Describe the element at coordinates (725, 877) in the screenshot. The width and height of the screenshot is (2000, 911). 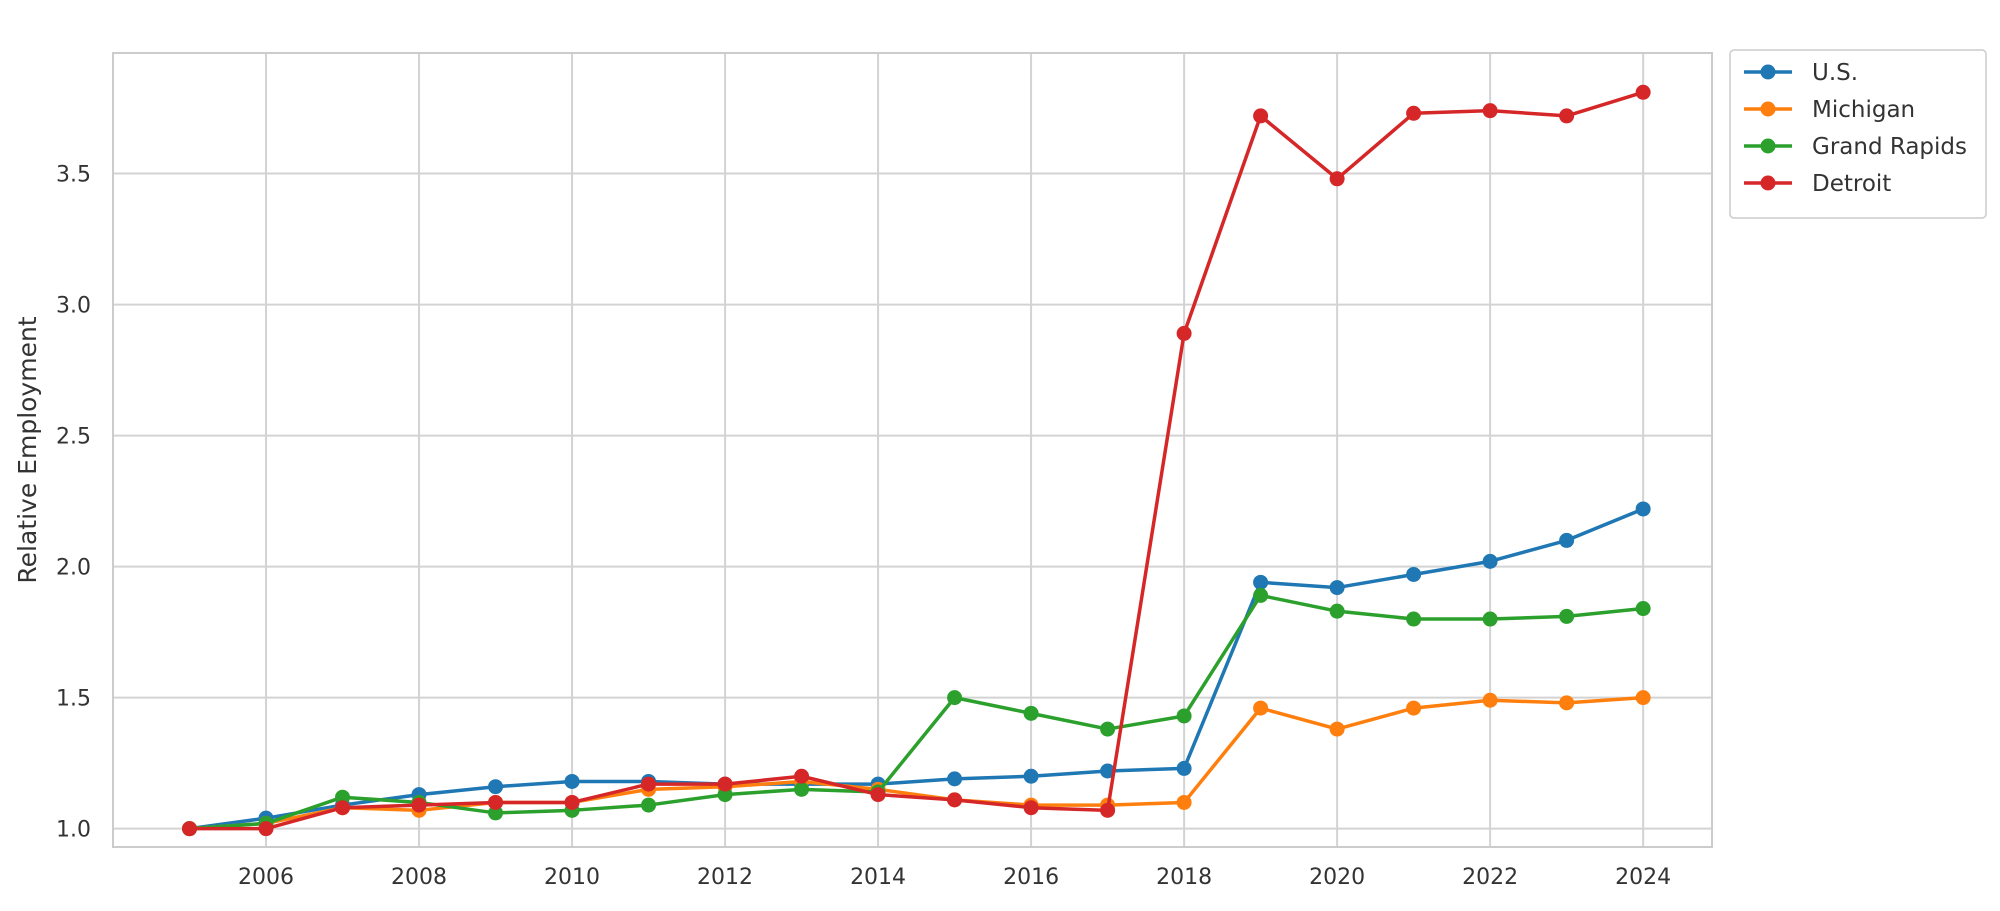
I see `x-tick-label: 2012` at that location.